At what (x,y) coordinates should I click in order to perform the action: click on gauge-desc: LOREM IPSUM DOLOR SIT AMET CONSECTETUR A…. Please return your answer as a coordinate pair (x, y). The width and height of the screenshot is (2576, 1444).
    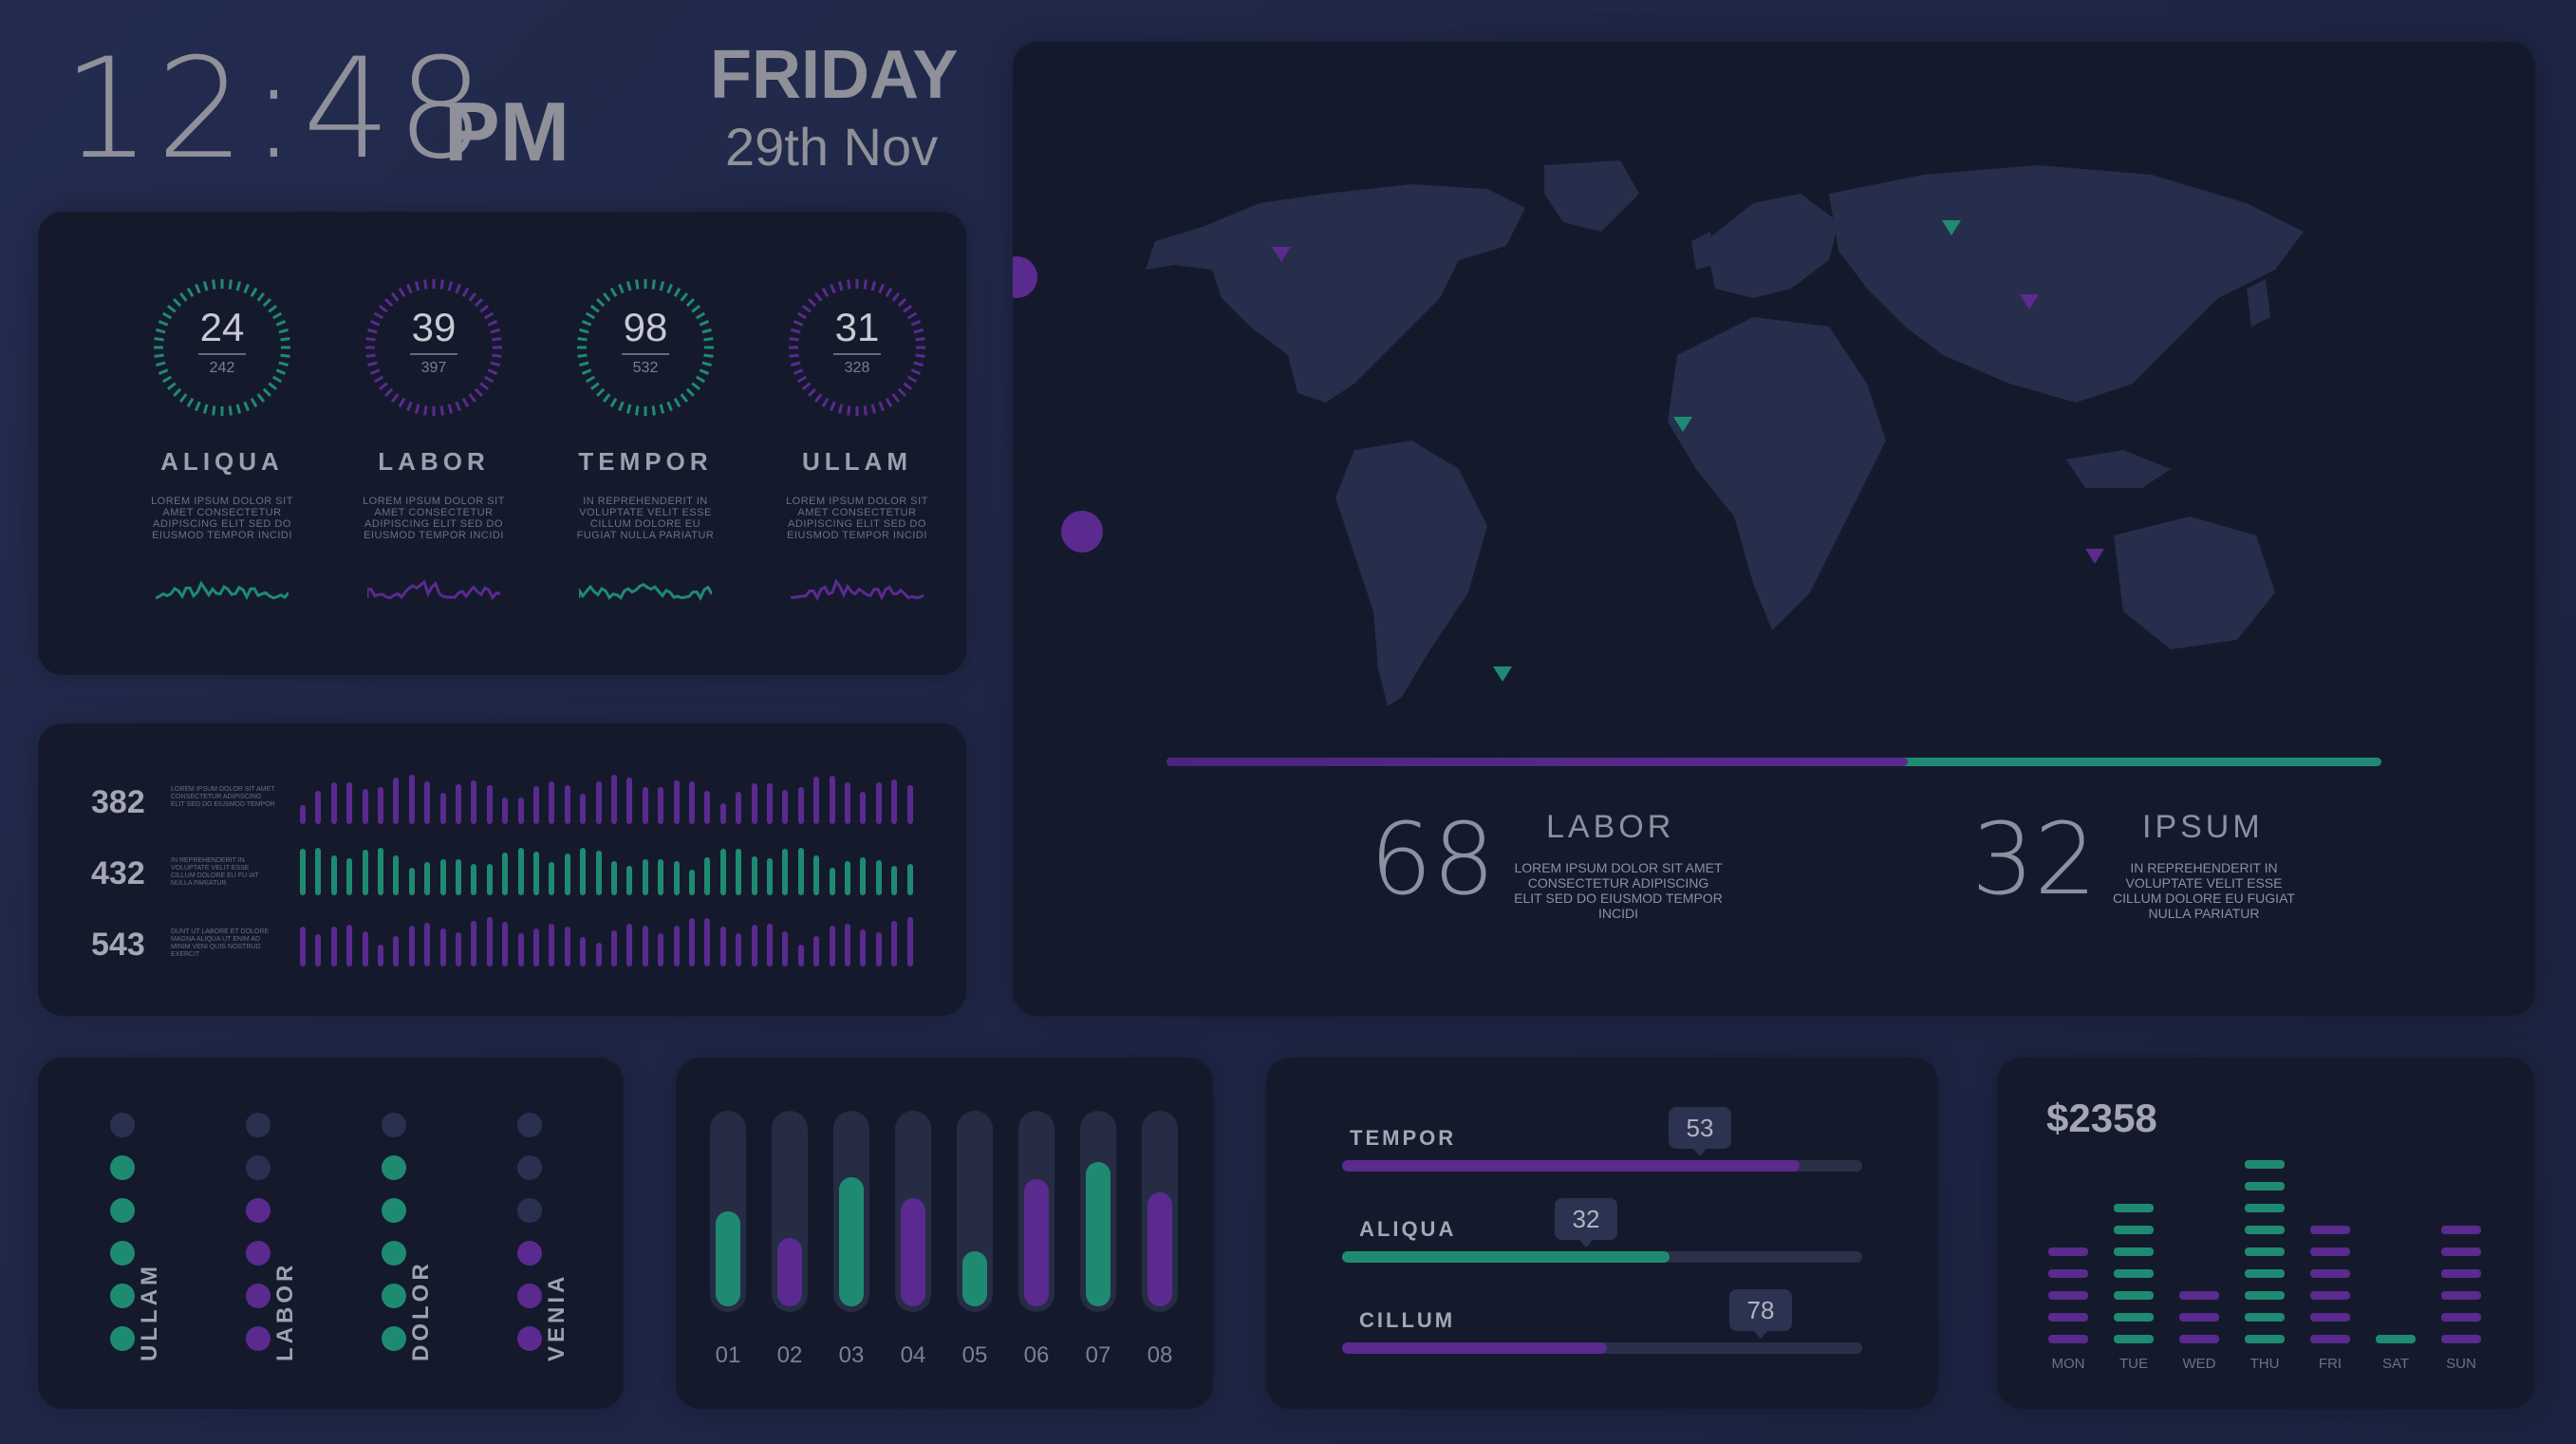
    Looking at the image, I should click on (857, 518).